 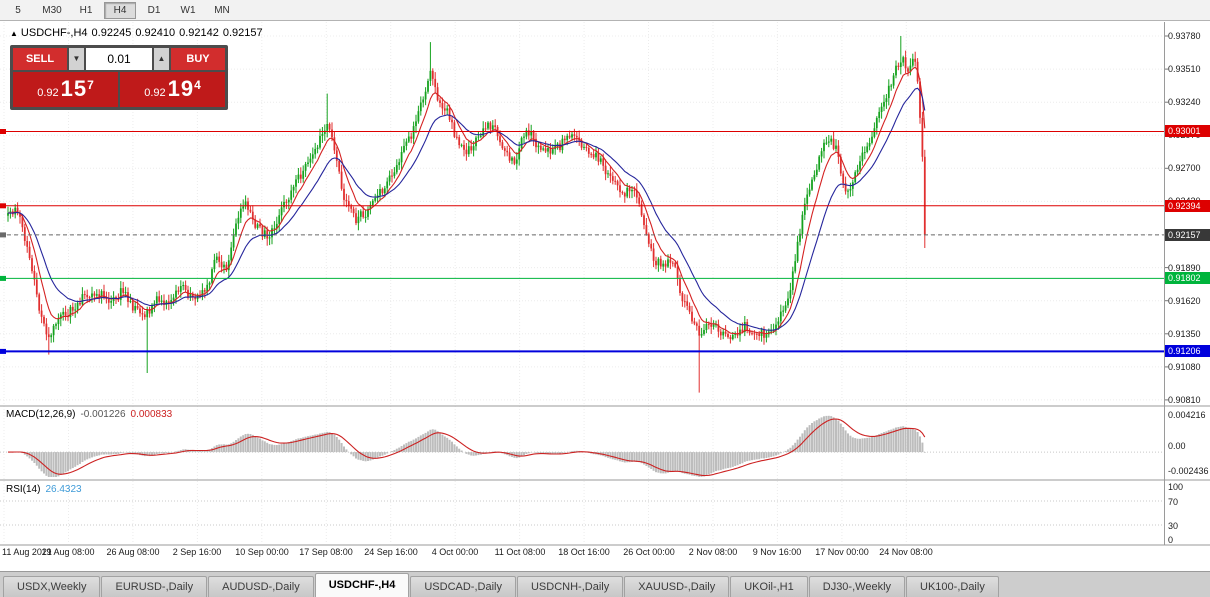 I want to click on time-axis-label: 24 Sep 16:00, so click(x=391, y=552).